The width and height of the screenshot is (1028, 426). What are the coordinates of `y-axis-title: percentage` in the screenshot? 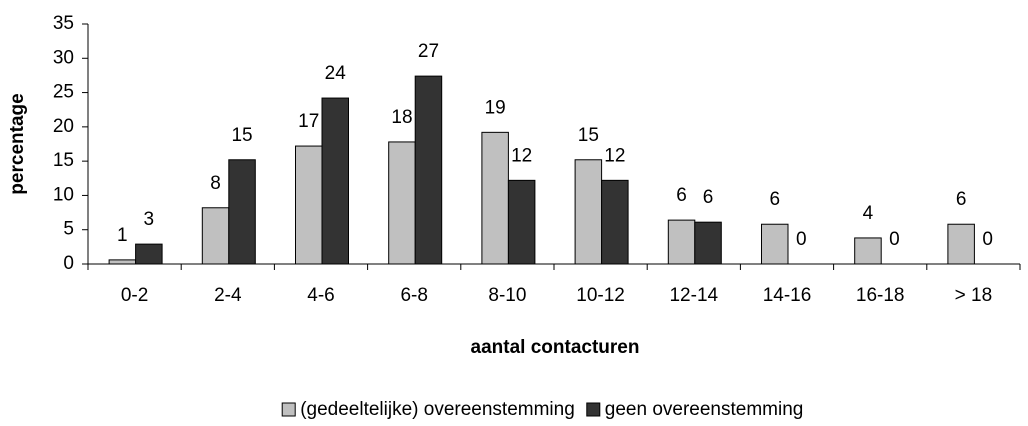 It's located at (17, 143).